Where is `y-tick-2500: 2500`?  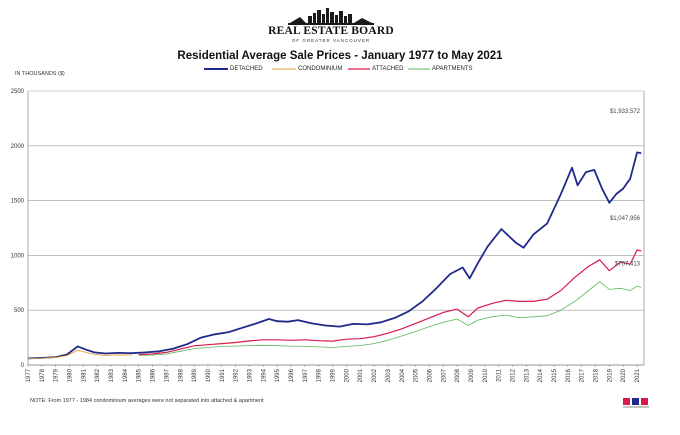 y-tick-2500: 2500 is located at coordinates (18, 92).